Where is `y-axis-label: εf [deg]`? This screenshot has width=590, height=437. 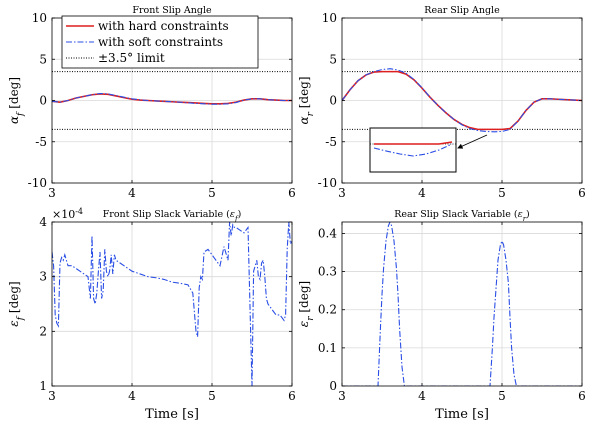
y-axis-label: εf [deg] is located at coordinates (16, 303).